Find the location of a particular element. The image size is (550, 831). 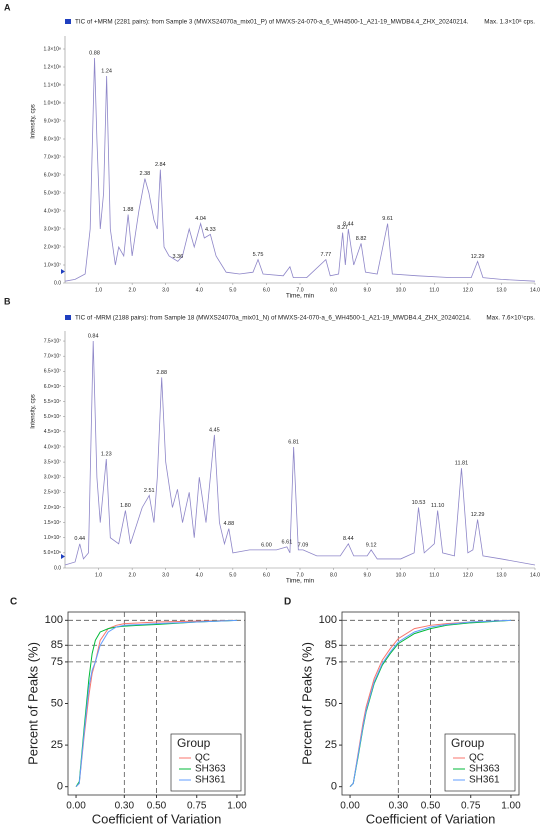

panel-letter: C is located at coordinates (13, 602).